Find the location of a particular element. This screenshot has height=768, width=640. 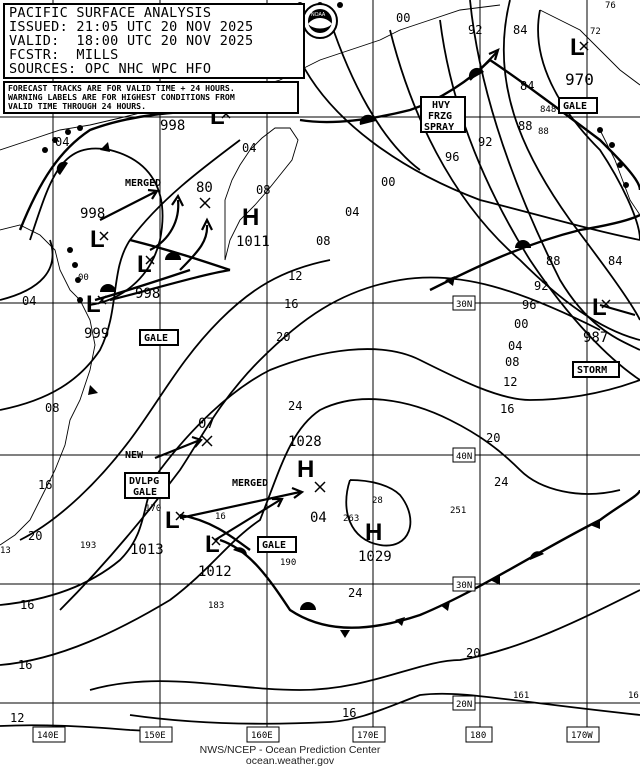

station-value: 16 is located at coordinates (220, 517).